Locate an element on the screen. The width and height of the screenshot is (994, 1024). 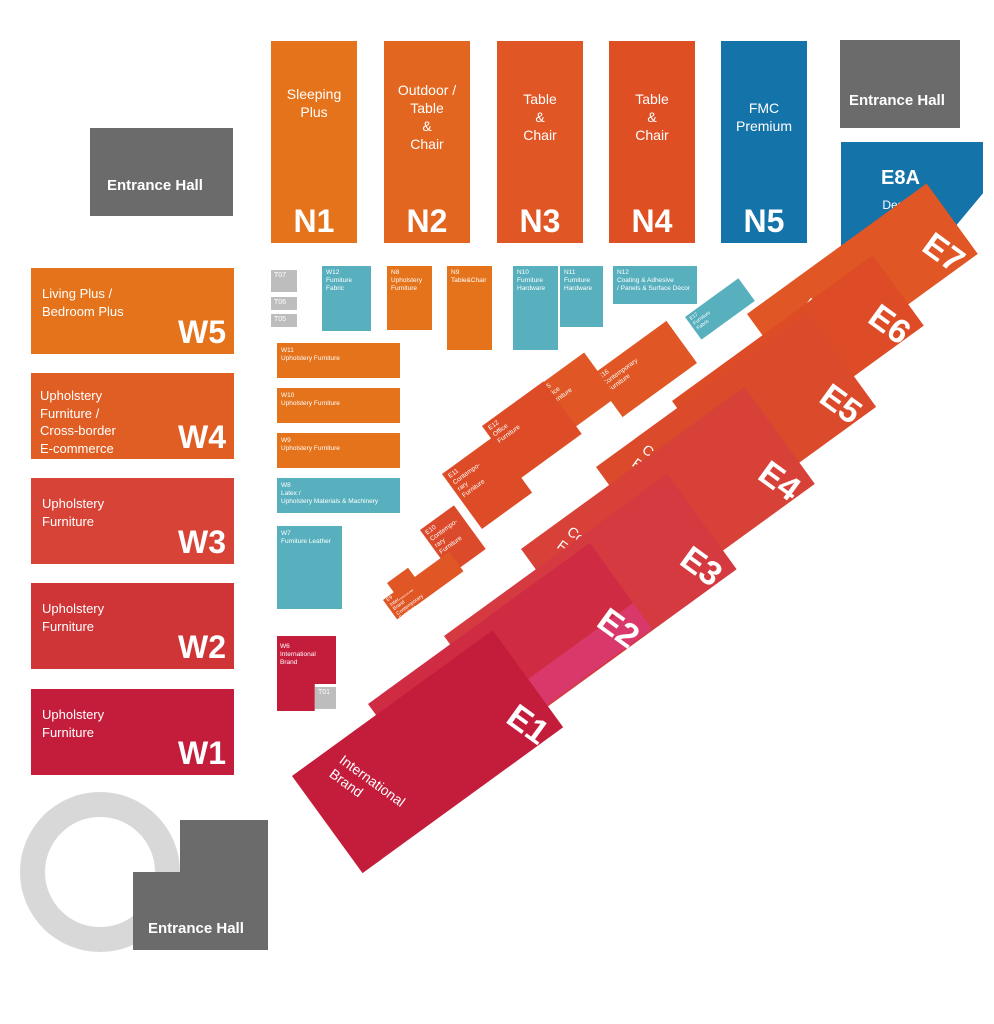
hall-w10: W10 Upholstery Furniture is located at coordinates (338, 405).